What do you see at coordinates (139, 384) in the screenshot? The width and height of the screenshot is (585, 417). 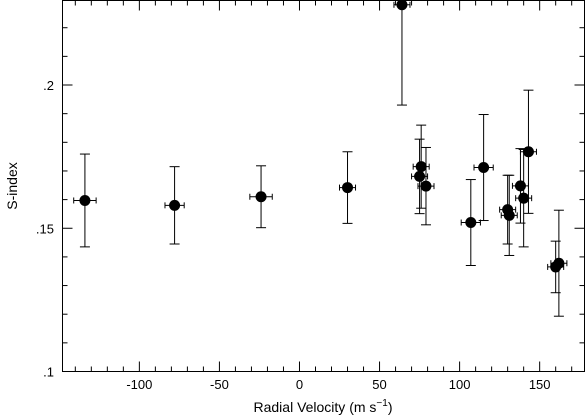 I see `x-tick-label: -100` at bounding box center [139, 384].